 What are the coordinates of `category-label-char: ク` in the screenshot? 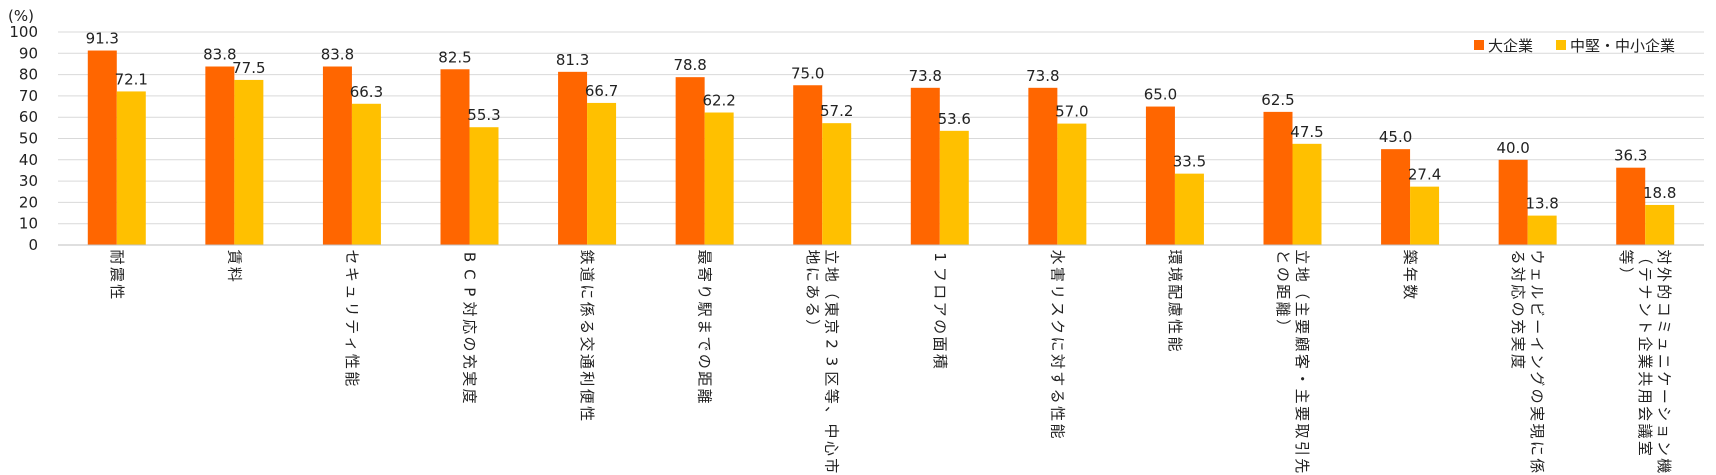 It's located at (1057, 326).